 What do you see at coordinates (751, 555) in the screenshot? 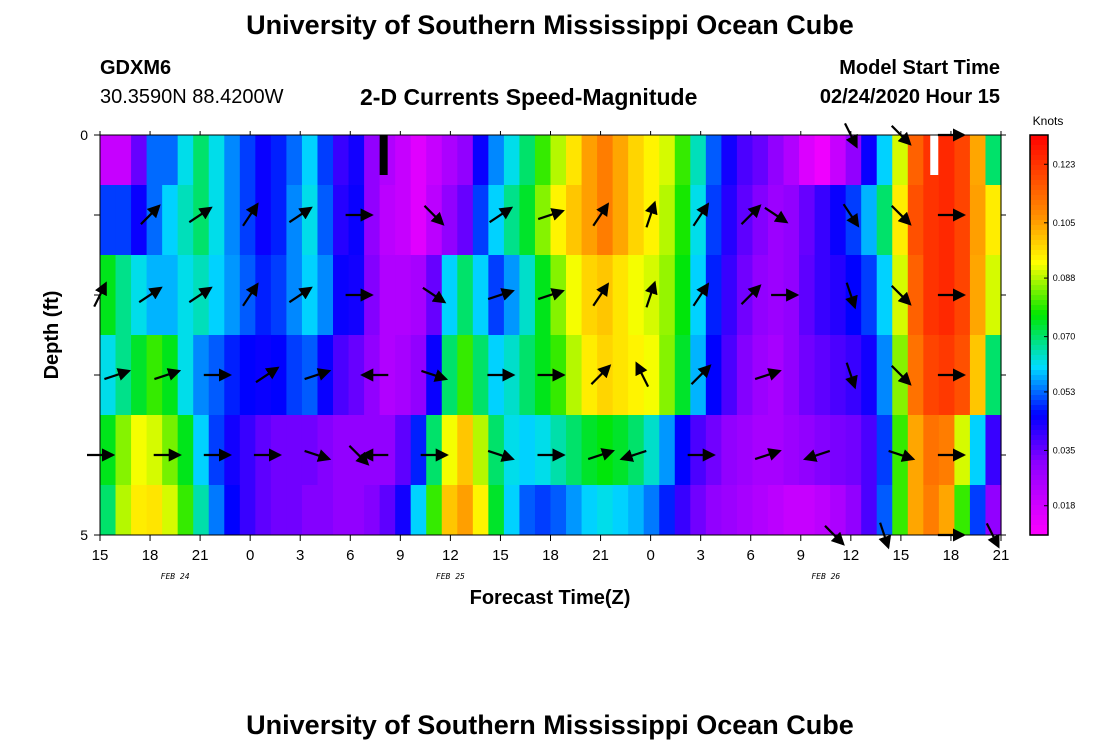
I see `x-tick-label: 6` at bounding box center [751, 555].